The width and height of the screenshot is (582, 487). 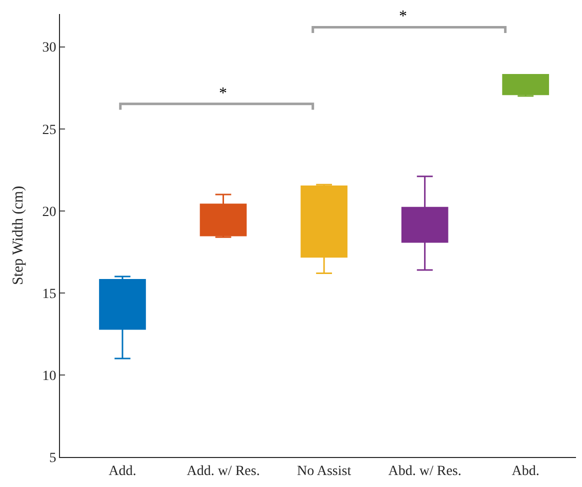 I want to click on y-tick-label: 25, so click(x=49, y=130).